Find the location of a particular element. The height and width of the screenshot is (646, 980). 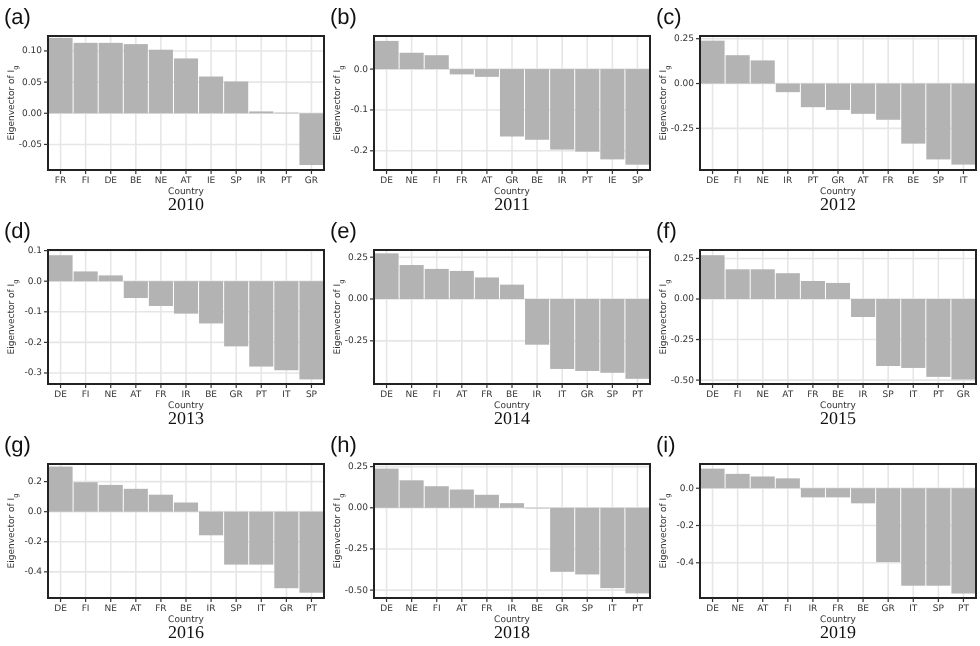

text: (e) is located at coordinates (343, 232).